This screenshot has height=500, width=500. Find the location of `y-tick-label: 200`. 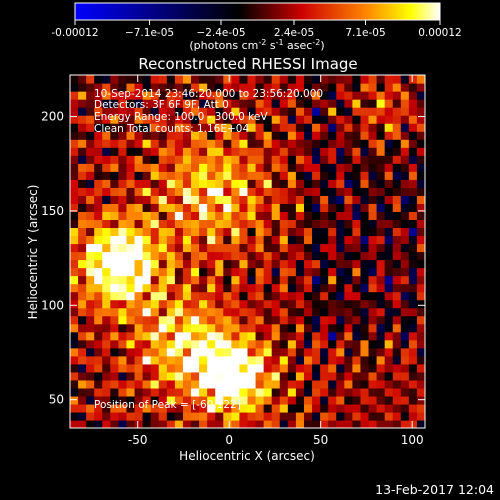

y-tick-label: 200 is located at coordinates (52, 117).